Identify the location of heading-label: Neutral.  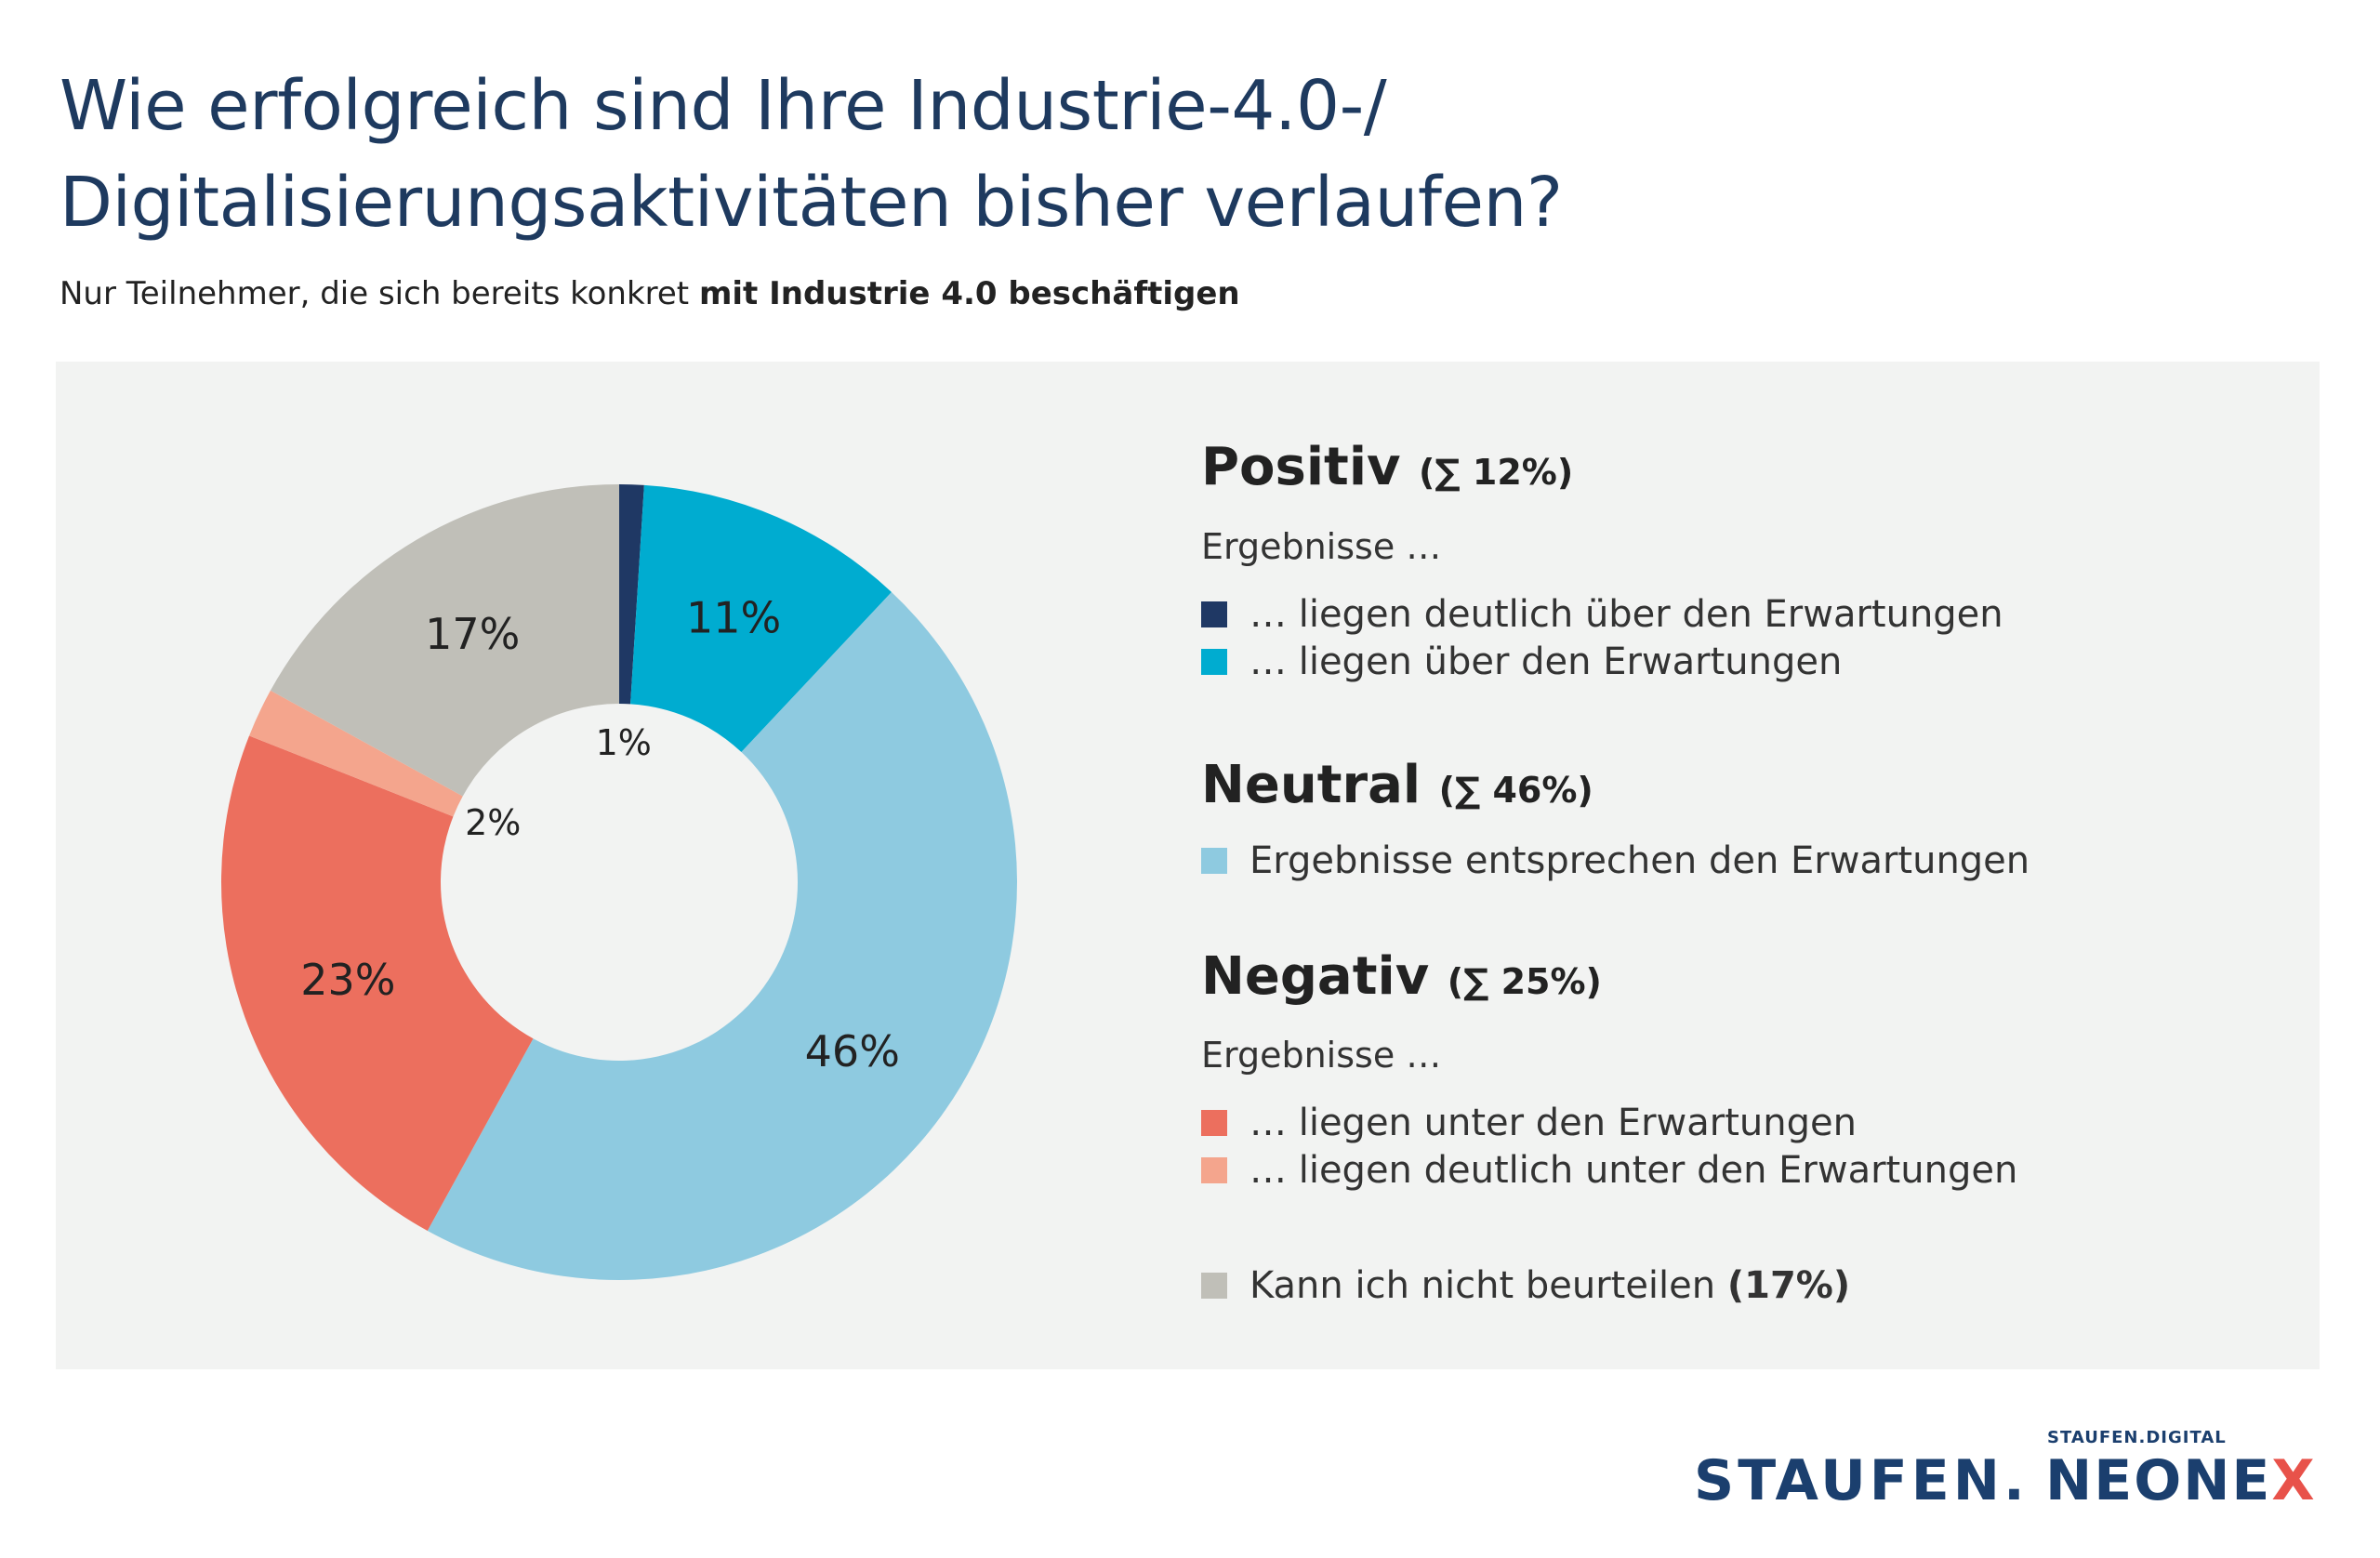
(1311, 785).